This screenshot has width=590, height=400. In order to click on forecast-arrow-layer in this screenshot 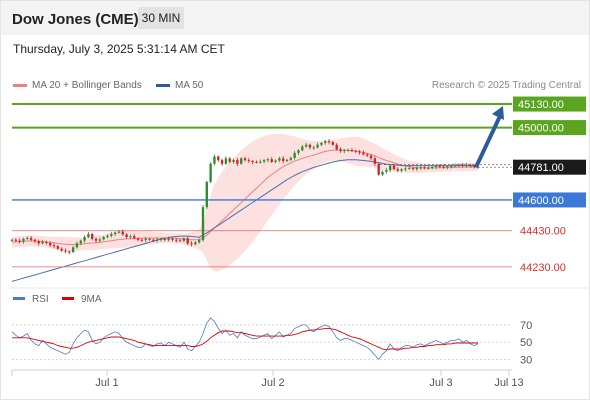, I will do `click(489, 137)`.